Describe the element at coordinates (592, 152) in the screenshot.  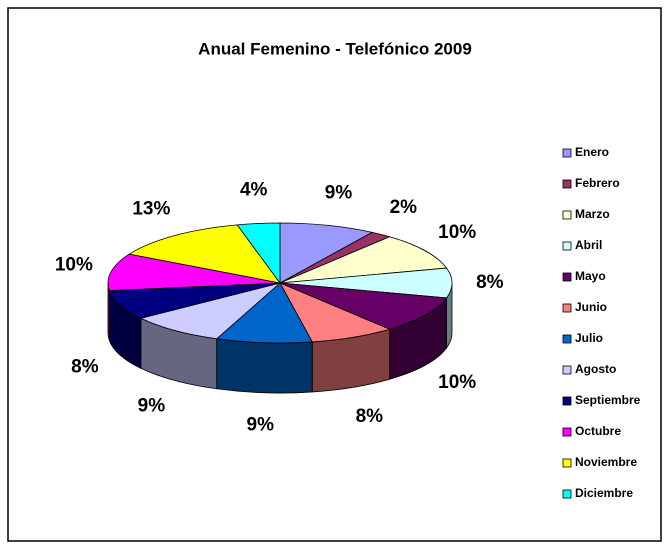
I see `legend-label: Enero` at that location.